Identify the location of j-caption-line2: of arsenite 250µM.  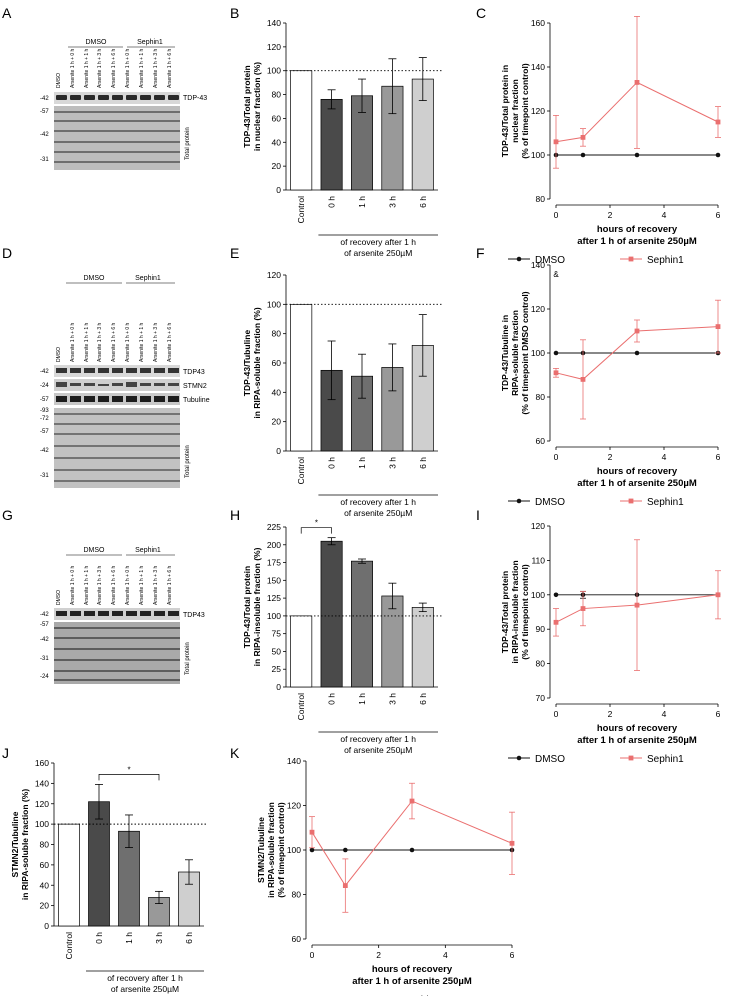
(145, 989).